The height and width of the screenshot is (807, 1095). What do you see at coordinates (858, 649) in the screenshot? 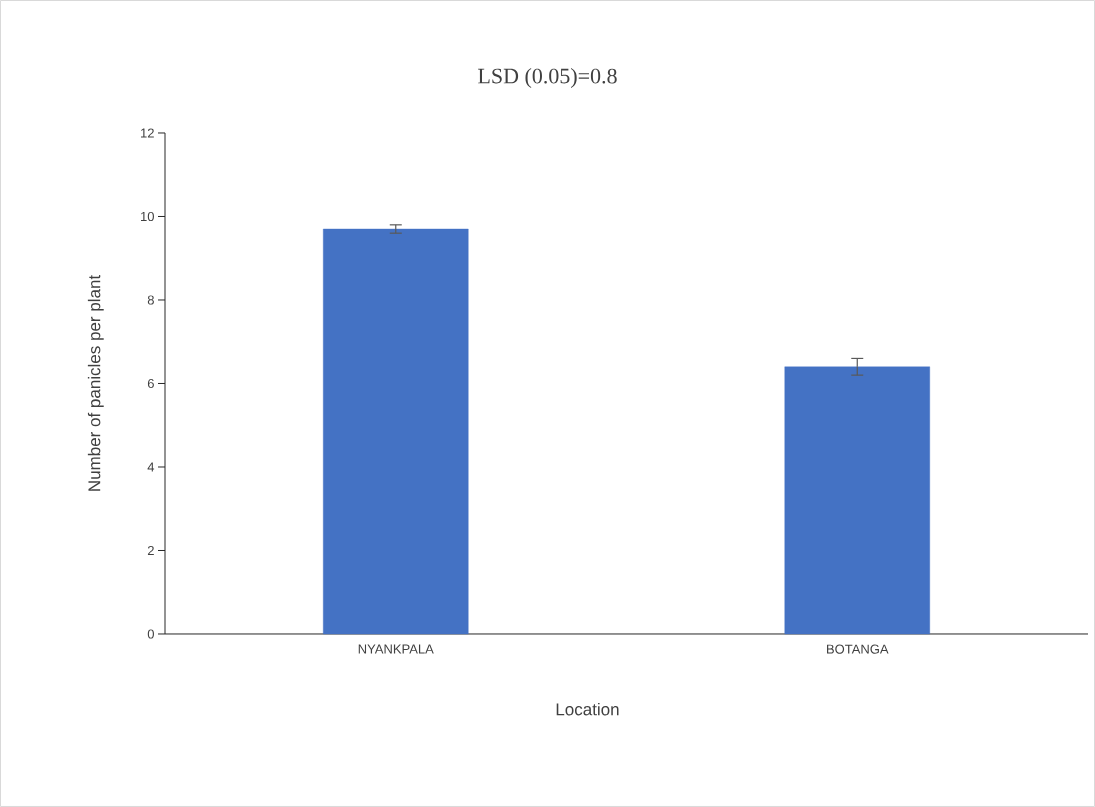
I see `x-tick-label: BOTANGA` at bounding box center [858, 649].